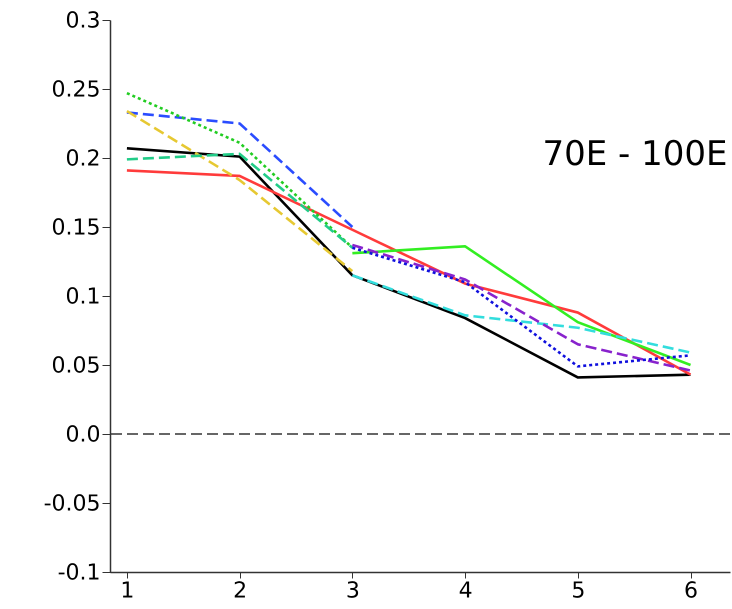  I want to click on y-tick-label: -0.05, so click(72, 504).